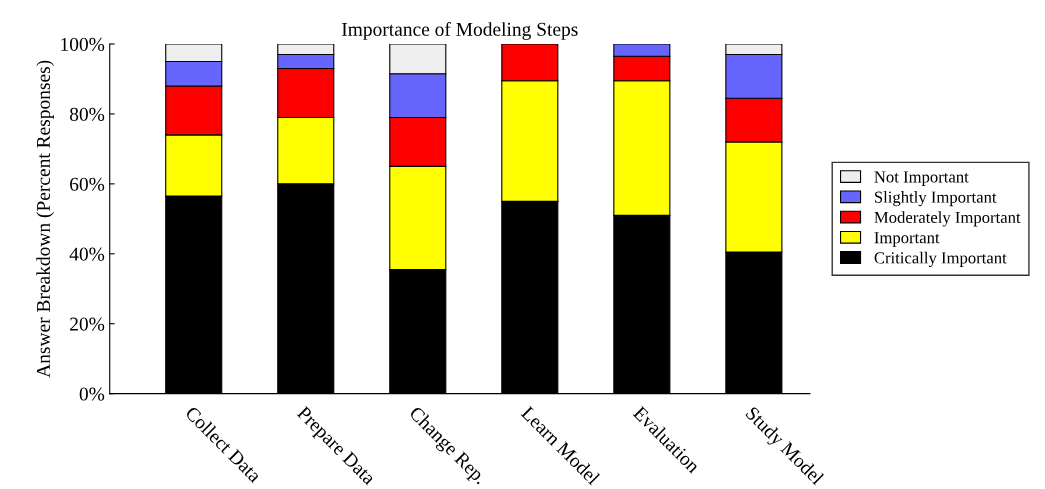  What do you see at coordinates (87, 114) in the screenshot?
I see `y-tick-label: 80%` at bounding box center [87, 114].